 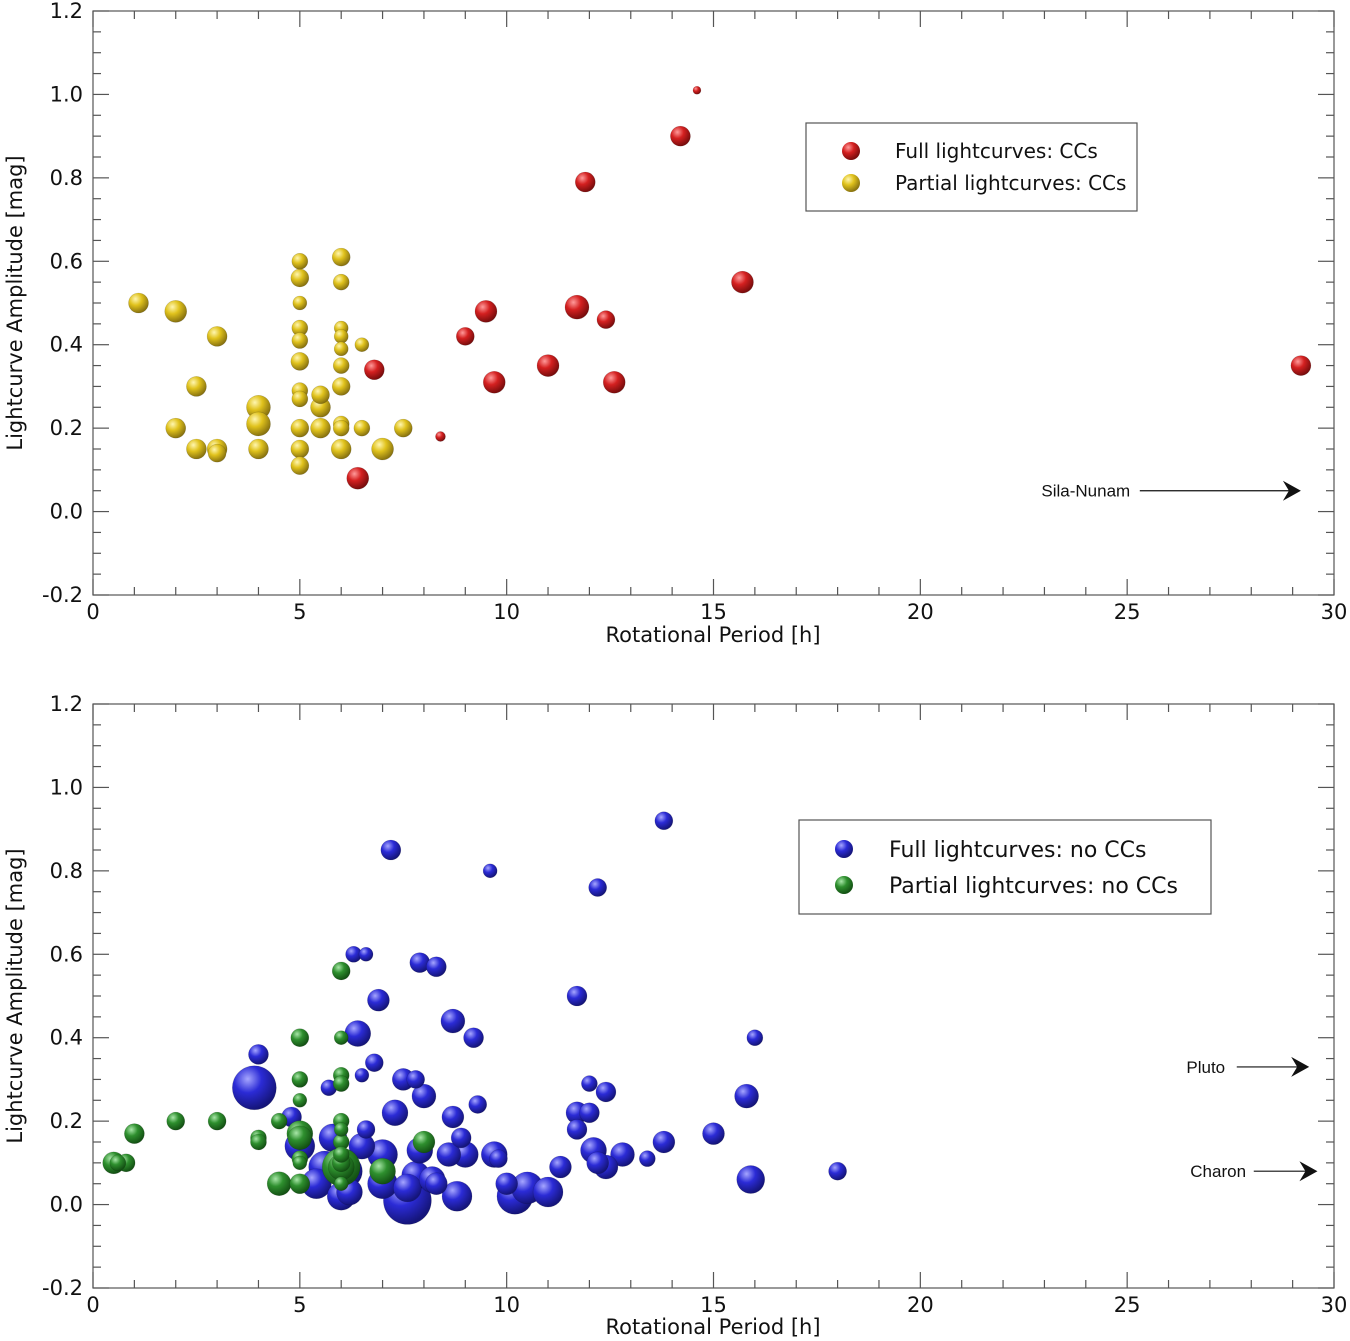 I want to click on annotation-arrow-head, so click(x=1300, y=1066).